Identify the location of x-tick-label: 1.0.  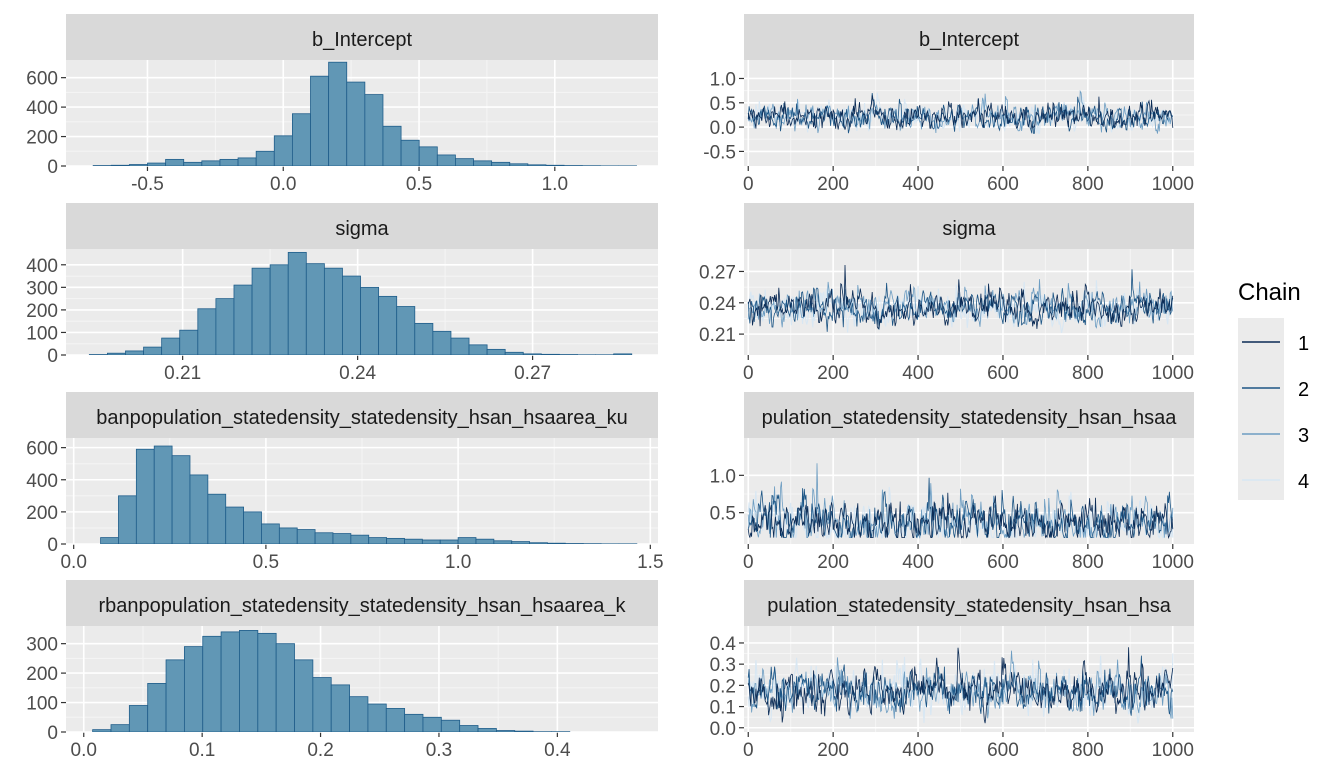
(555, 184).